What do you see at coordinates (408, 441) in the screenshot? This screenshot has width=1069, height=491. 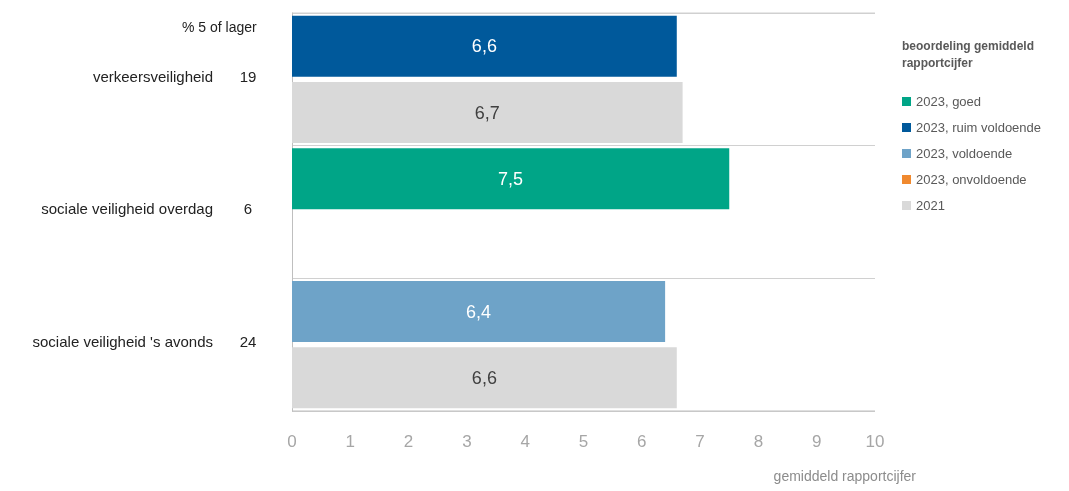 I see `x-tick-label: 2` at bounding box center [408, 441].